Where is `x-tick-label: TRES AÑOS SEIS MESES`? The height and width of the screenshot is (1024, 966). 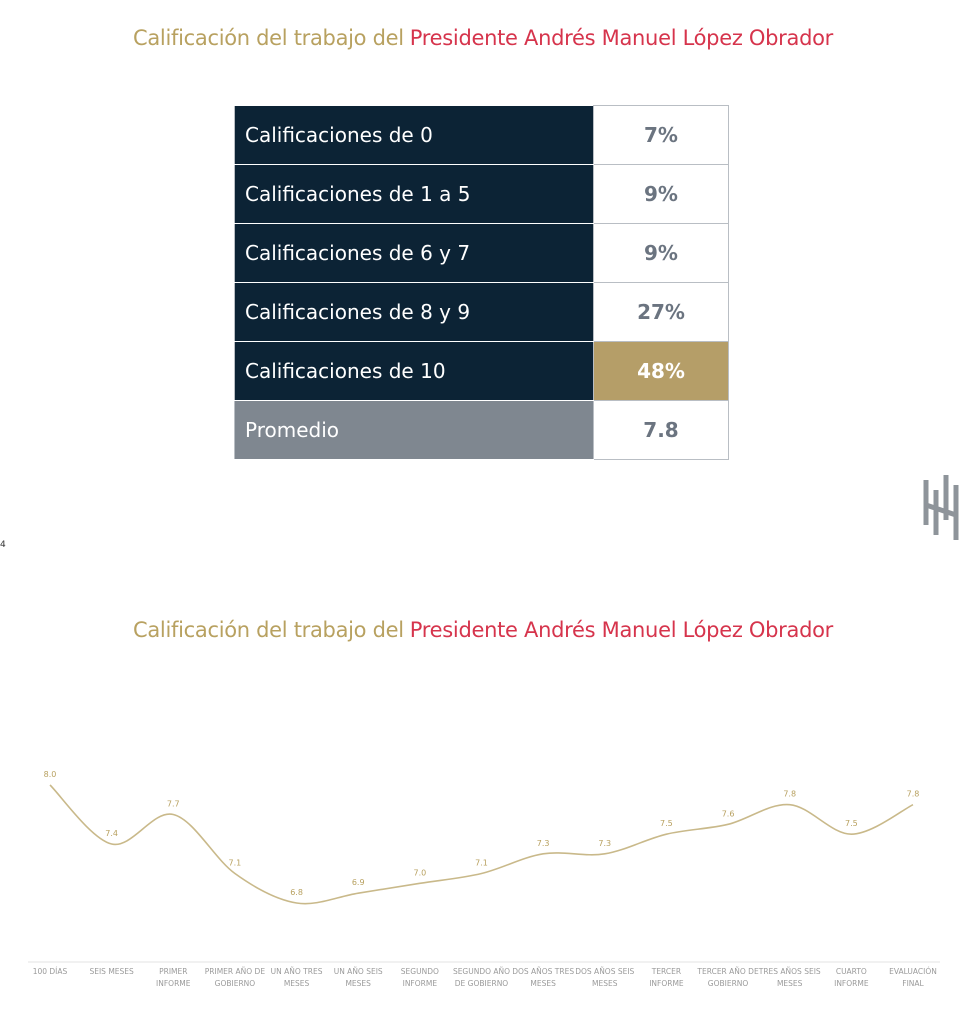
x-tick-label: TRES AÑOS SEIS MESES is located at coordinates (789, 977).